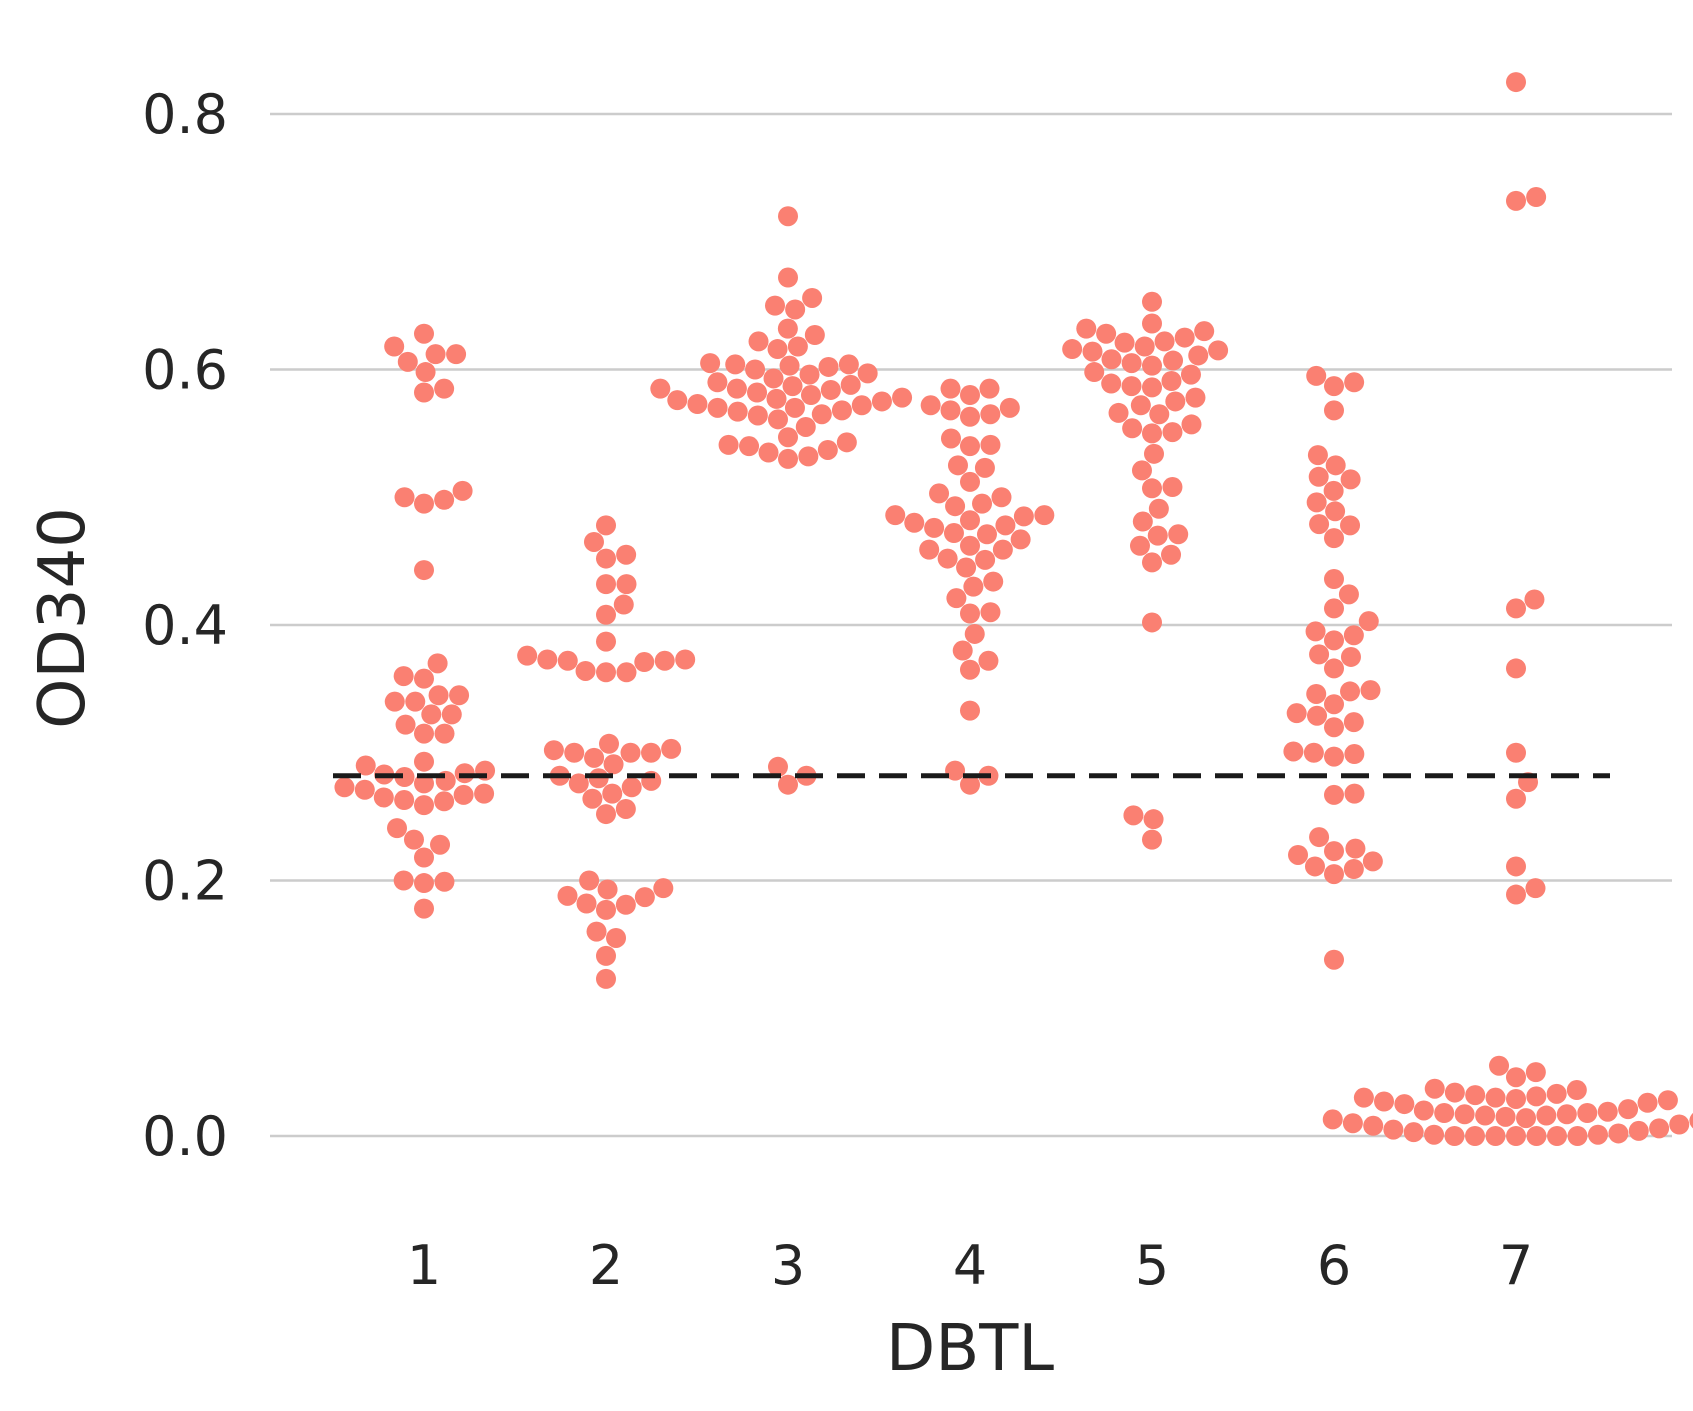  Describe the element at coordinates (1516, 1265) in the screenshot. I see `x-tick-label: 7` at that location.